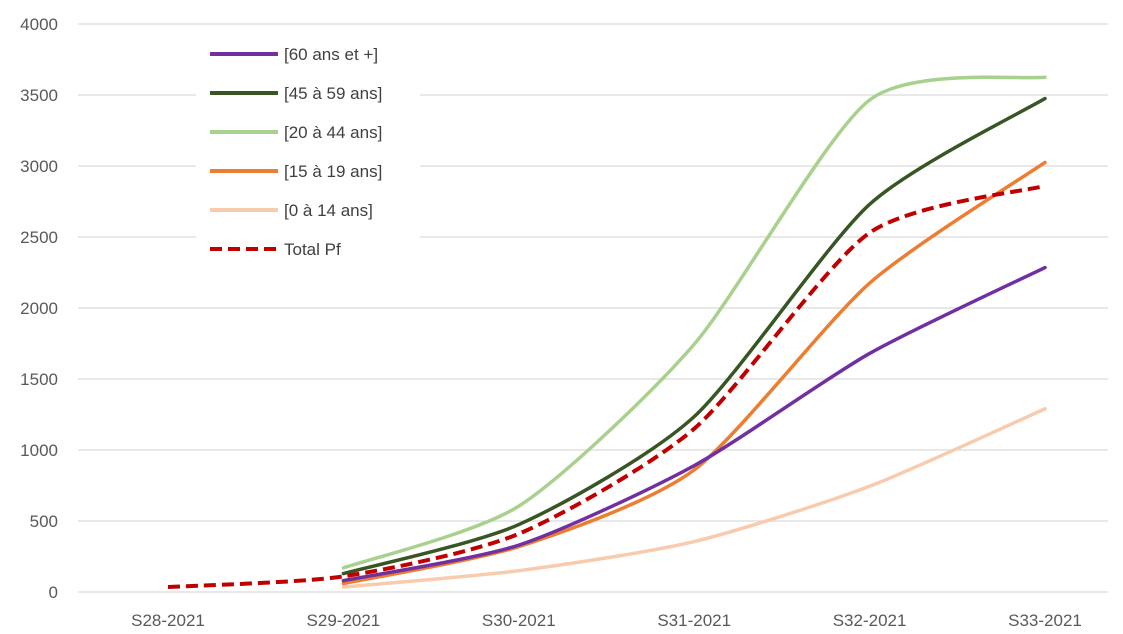  Describe the element at coordinates (333, 93) in the screenshot. I see `legend-label: [45 à 59 ans]` at that location.